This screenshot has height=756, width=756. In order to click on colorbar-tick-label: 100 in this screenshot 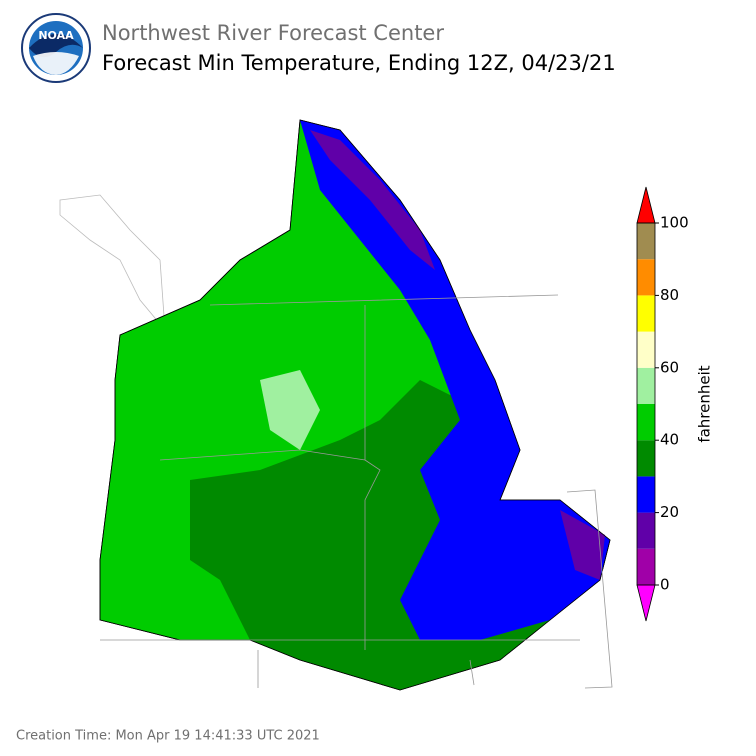, I will do `click(674, 223)`.